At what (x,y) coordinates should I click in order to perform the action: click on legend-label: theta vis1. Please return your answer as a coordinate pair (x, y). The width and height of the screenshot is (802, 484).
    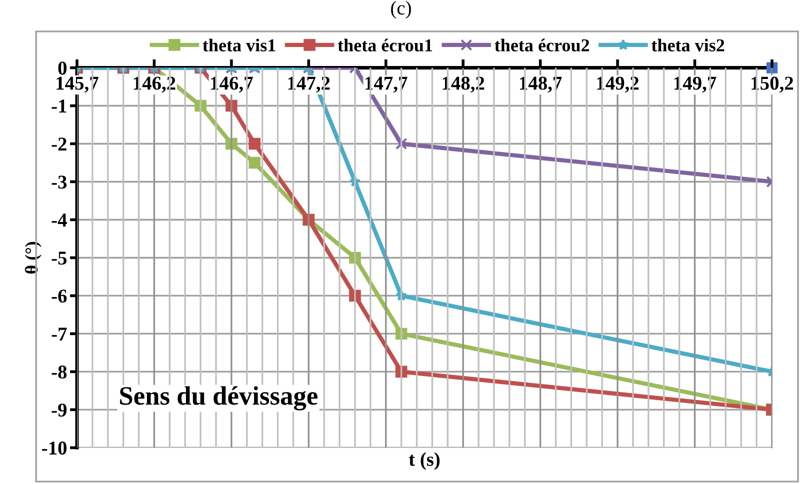
    Looking at the image, I should click on (239, 45).